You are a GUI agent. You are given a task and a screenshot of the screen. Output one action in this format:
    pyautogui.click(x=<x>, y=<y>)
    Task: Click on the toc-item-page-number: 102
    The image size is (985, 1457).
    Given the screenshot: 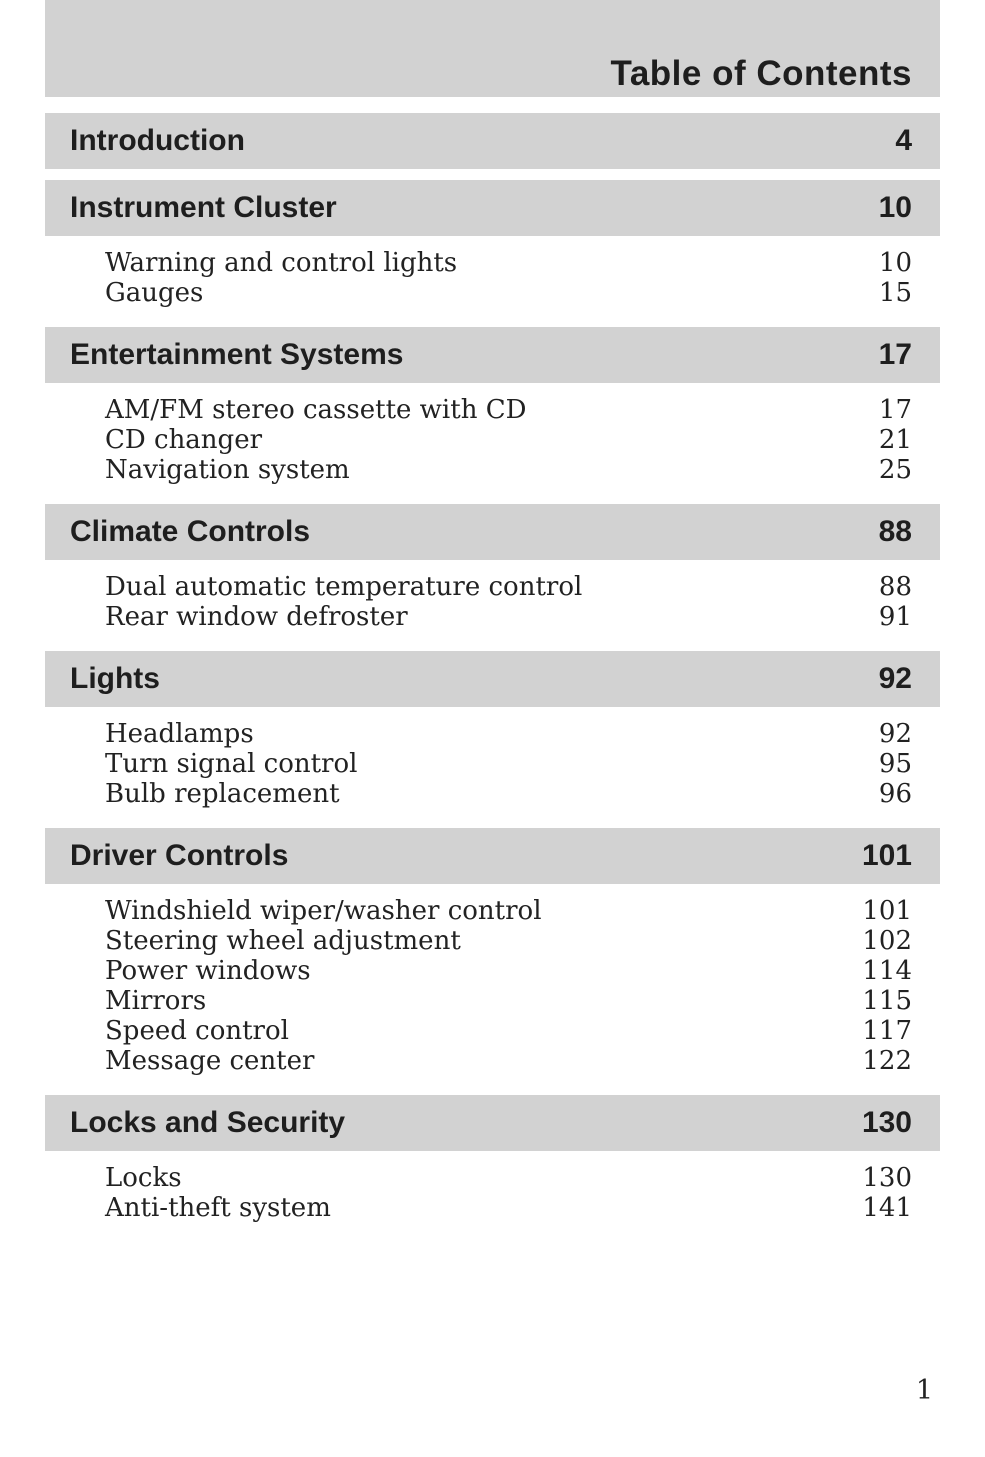 What is the action you would take?
    pyautogui.click(x=887, y=941)
    